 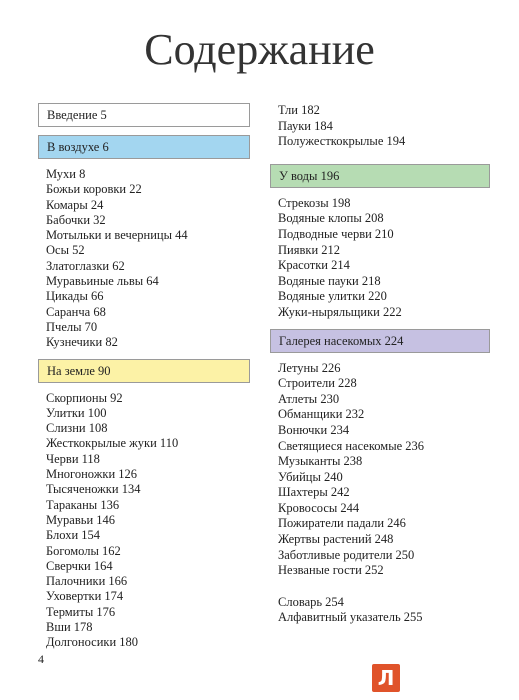 I want to click on toc-entry: Богомолы 162, so click(x=83, y=550).